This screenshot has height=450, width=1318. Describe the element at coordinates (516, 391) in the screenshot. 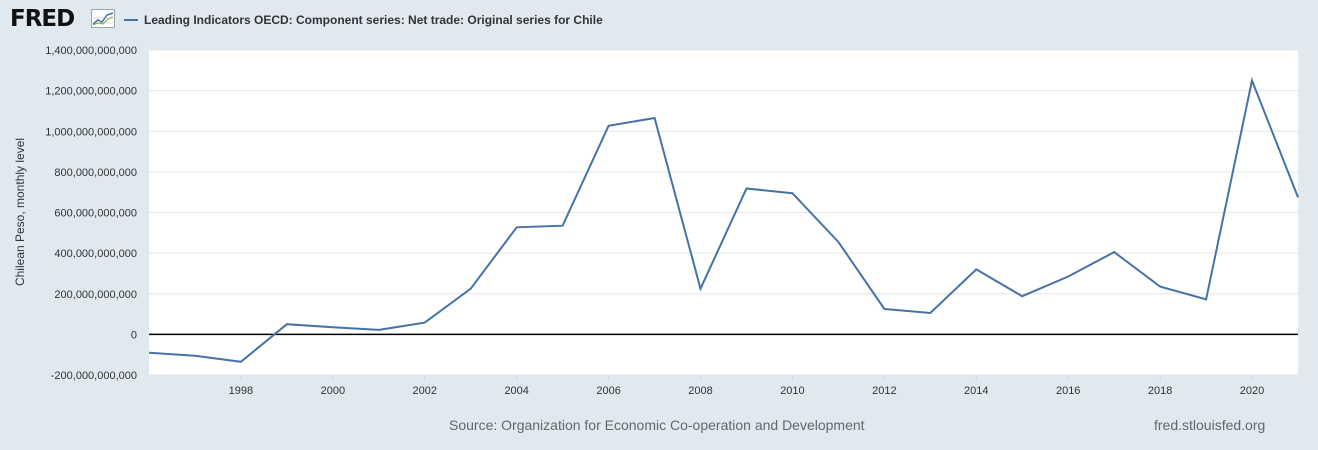

I see `x-tick-label: 2004` at that location.